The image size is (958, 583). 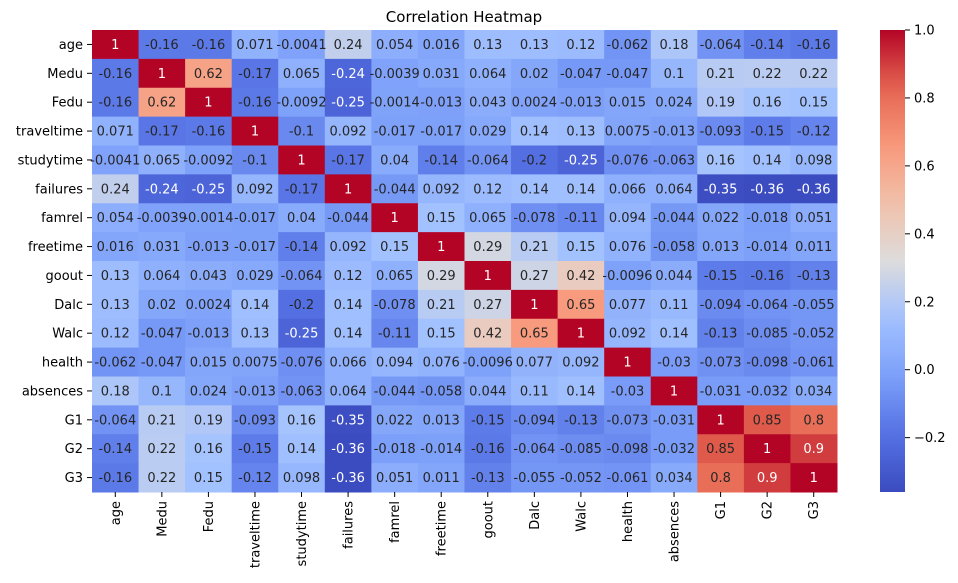 I want to click on cell-label: 0.65, so click(x=580, y=305).